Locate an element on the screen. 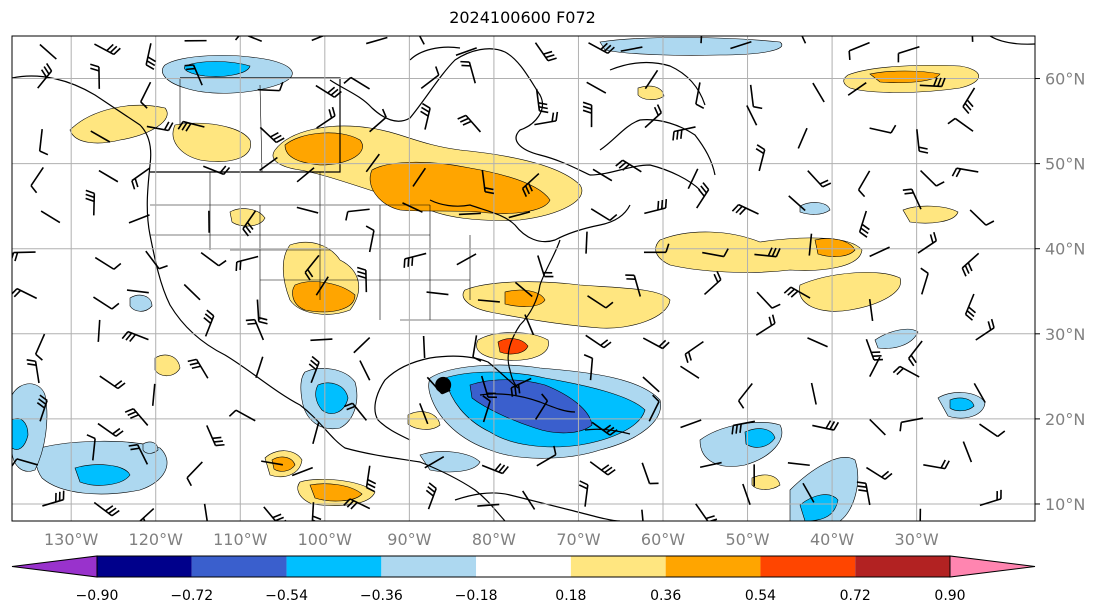 The height and width of the screenshot is (615, 1105). colorbar-tick-label: −0.36 is located at coordinates (381, 596).